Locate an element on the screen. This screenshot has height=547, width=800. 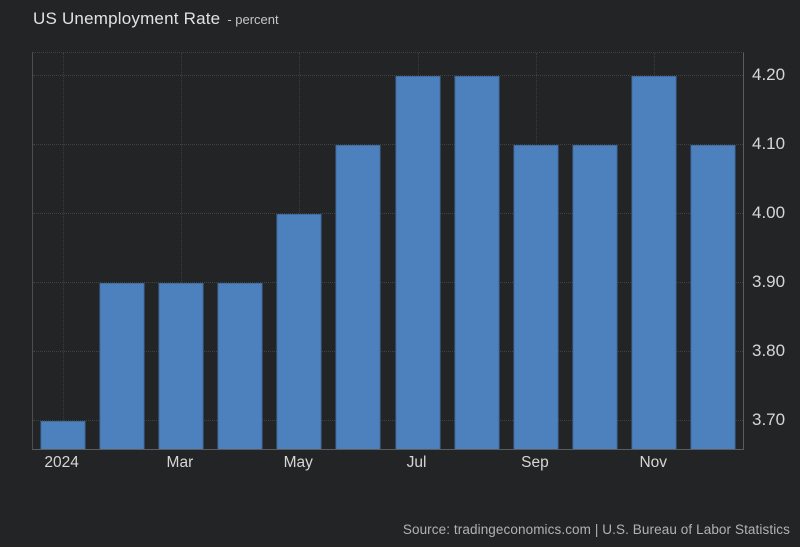
bar-jun-2024 is located at coordinates (358, 296).